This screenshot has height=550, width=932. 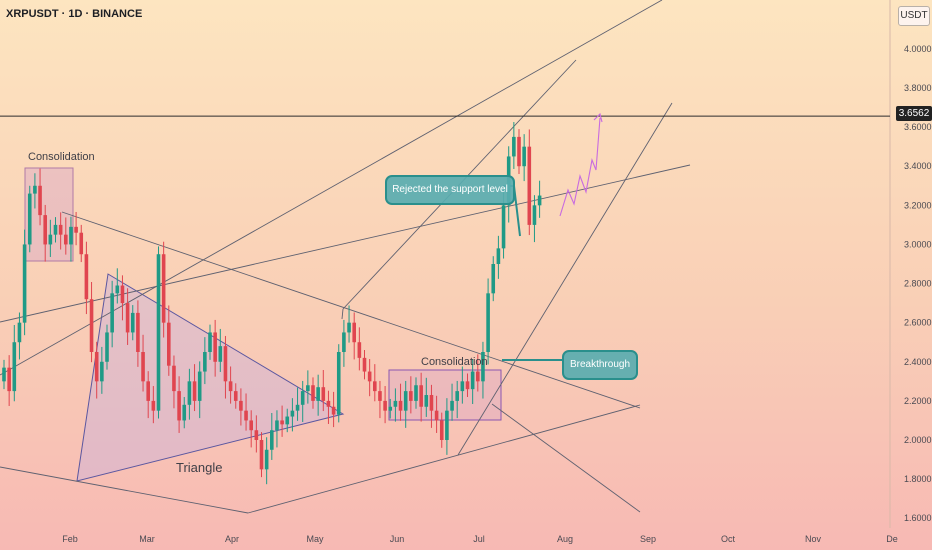 What do you see at coordinates (598, 117) in the screenshot?
I see `projection-arrow` at bounding box center [598, 117].